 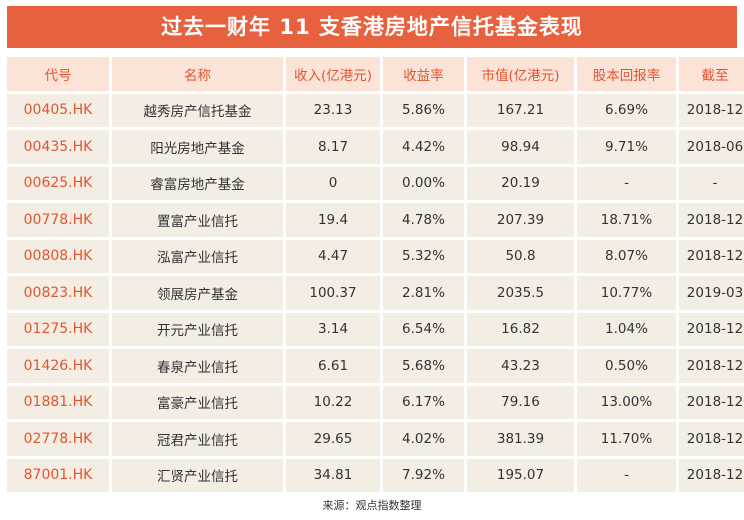 I want to click on cell-yield: 6.17%, so click(x=423, y=402).